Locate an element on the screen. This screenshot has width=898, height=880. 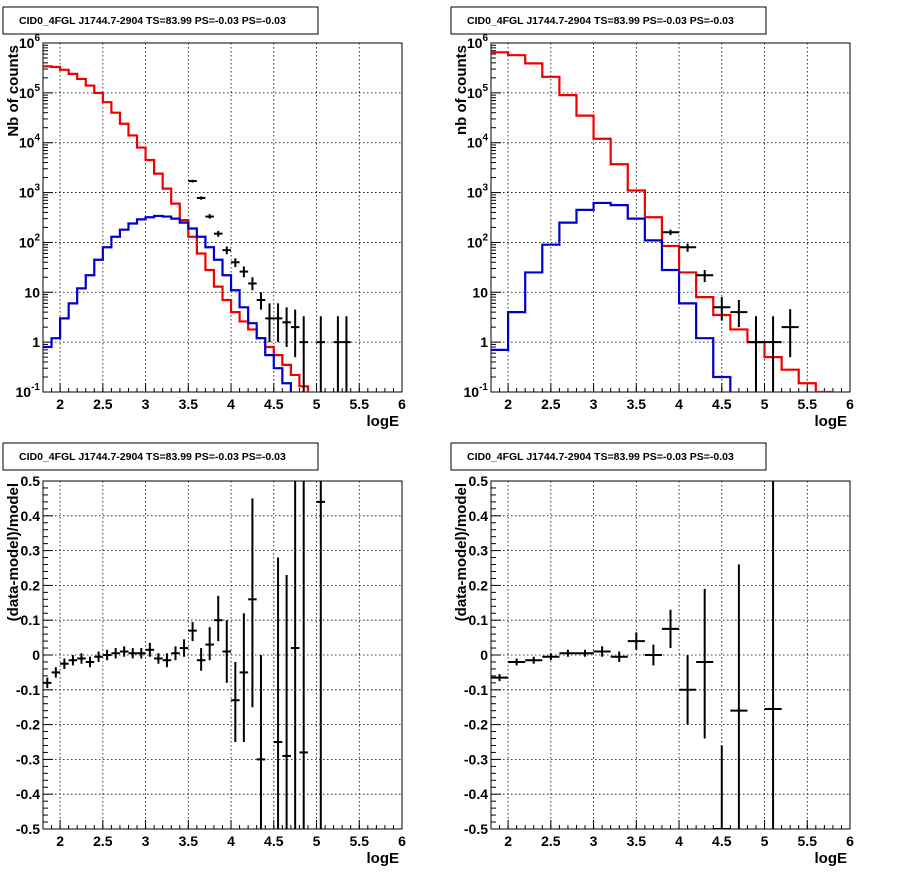
x-tick-label: 5 is located at coordinates (317, 841).